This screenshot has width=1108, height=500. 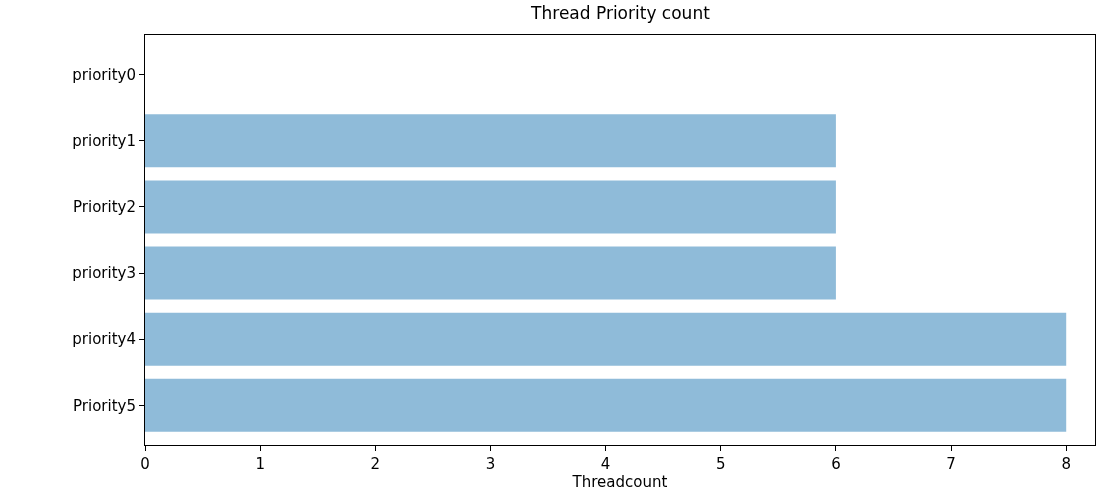 What do you see at coordinates (1066, 464) in the screenshot?
I see `x-tick-label: 8` at bounding box center [1066, 464].